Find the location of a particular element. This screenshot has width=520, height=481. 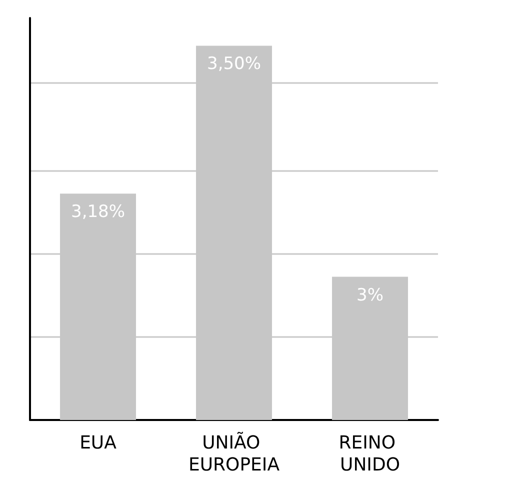

data-label: 3% is located at coordinates (370, 295).